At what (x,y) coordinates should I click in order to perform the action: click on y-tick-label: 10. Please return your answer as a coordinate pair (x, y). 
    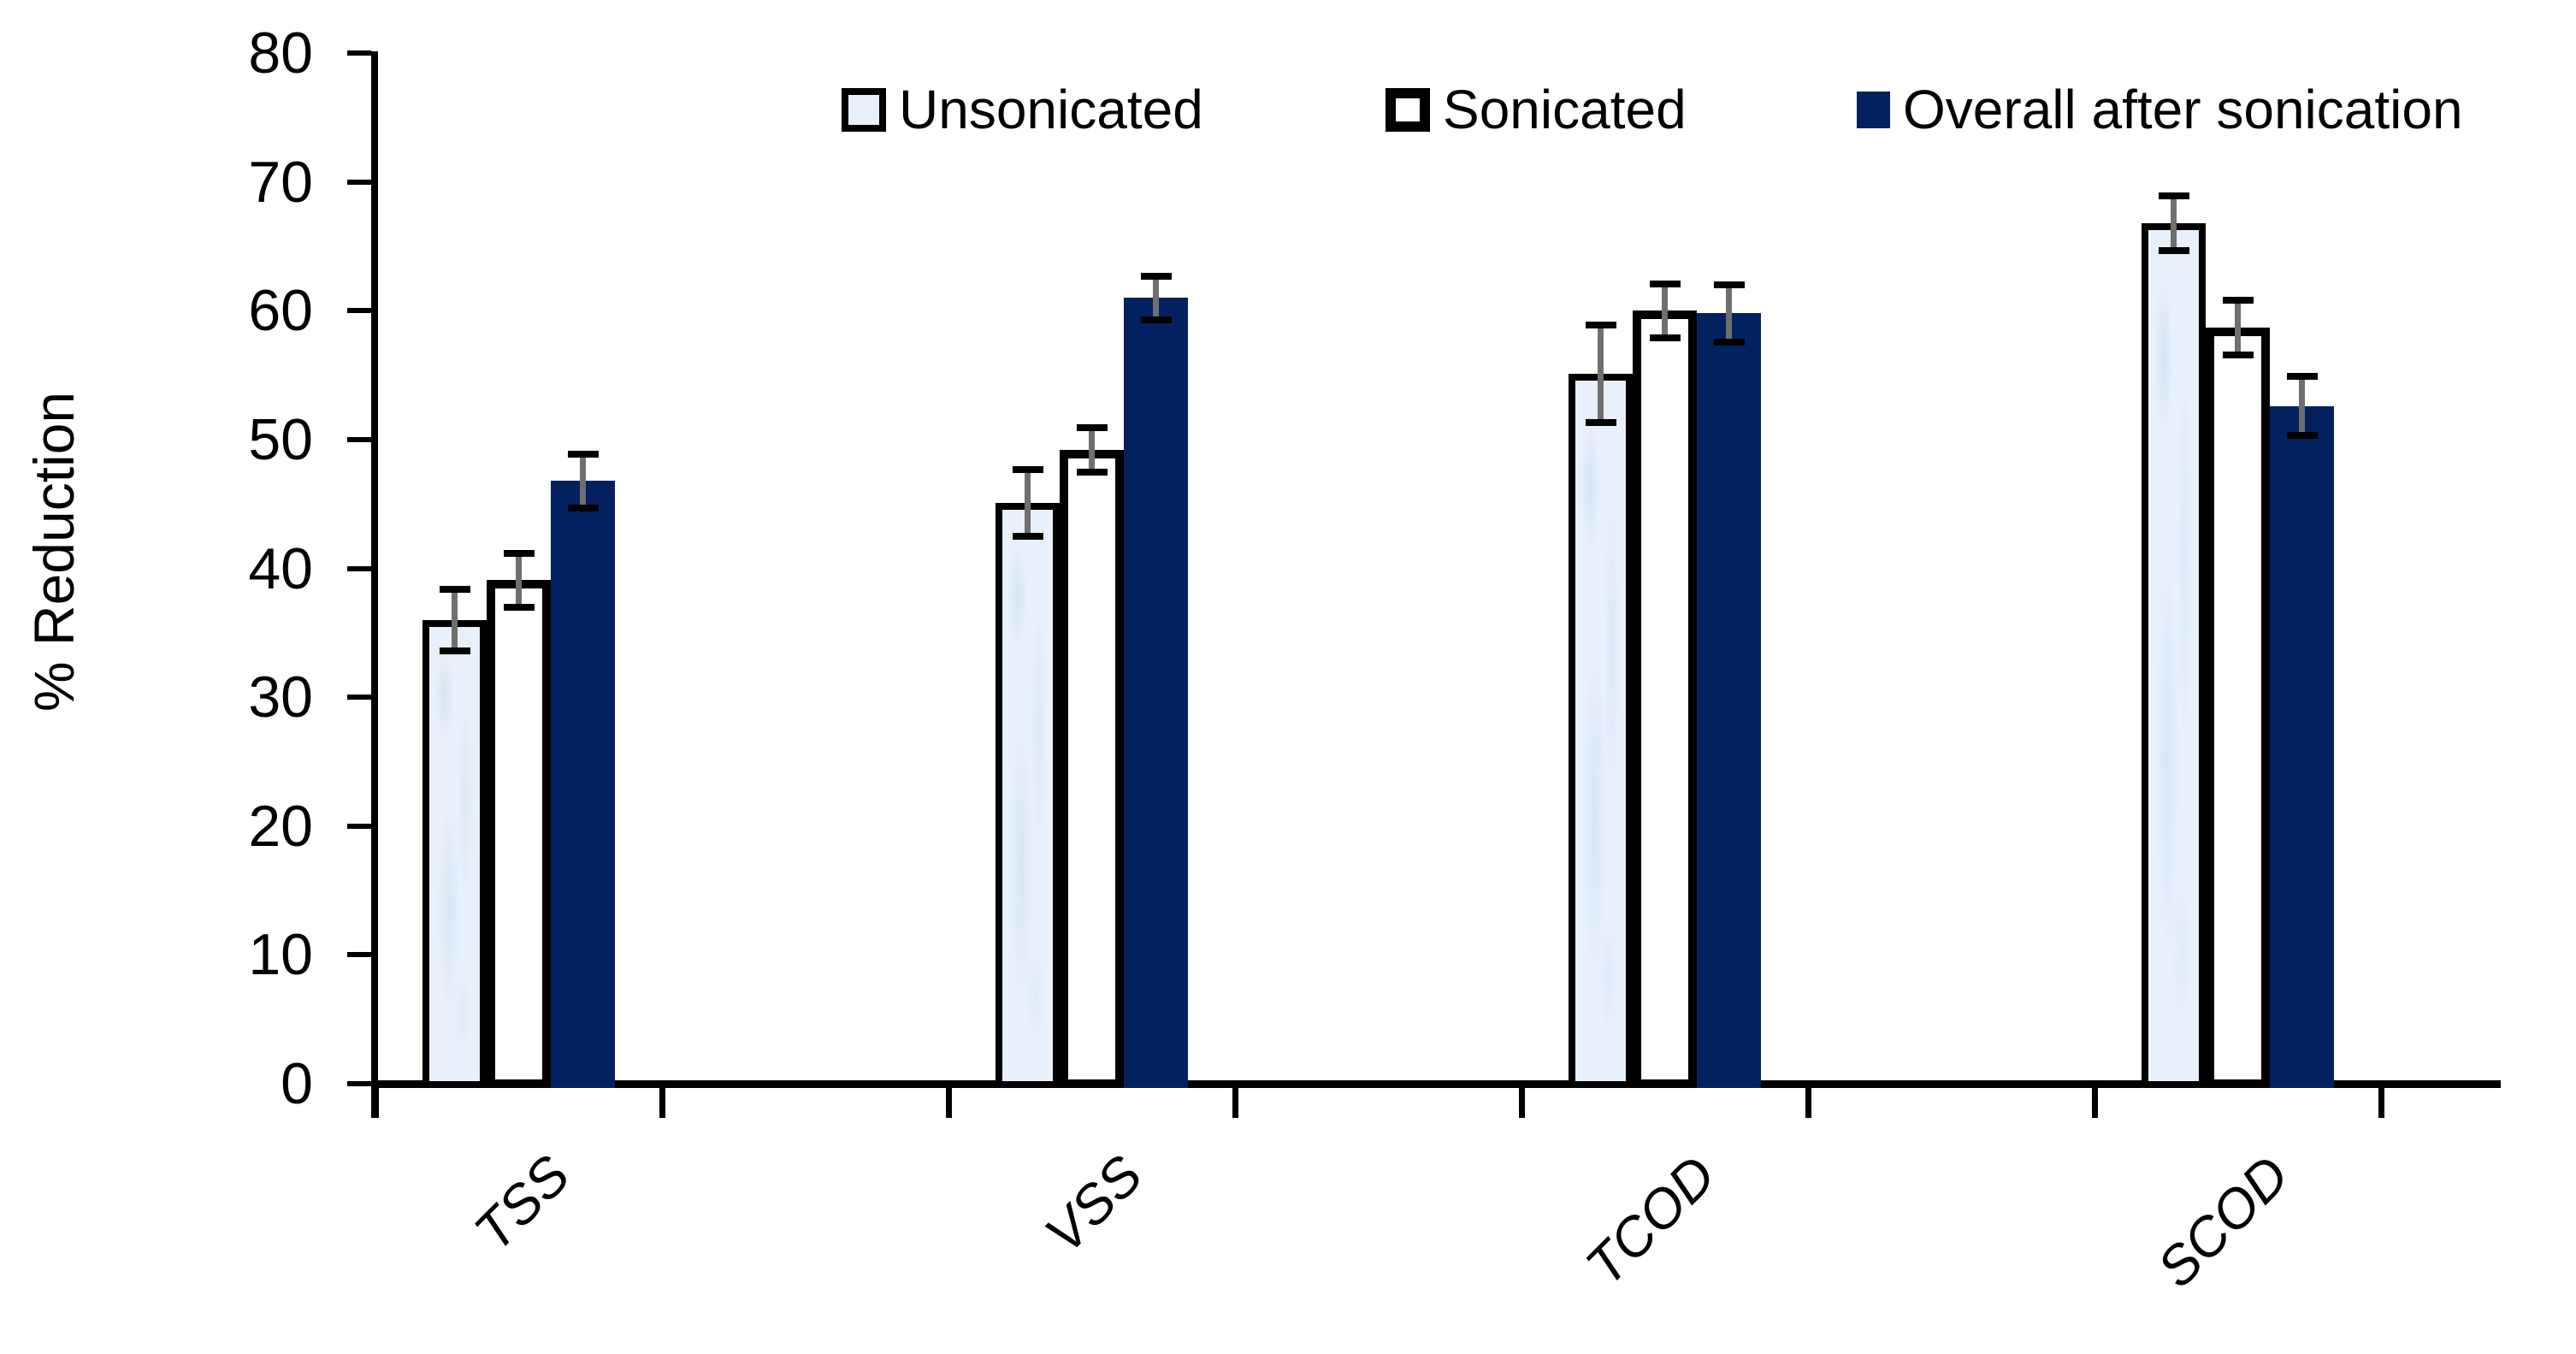
    Looking at the image, I should click on (280, 955).